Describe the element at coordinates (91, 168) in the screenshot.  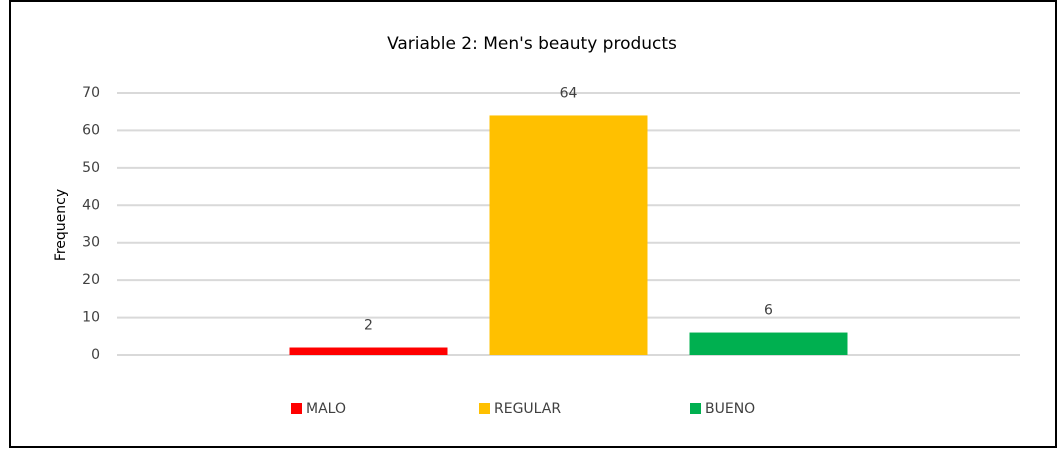
I see `y-tick-label: 50` at that location.